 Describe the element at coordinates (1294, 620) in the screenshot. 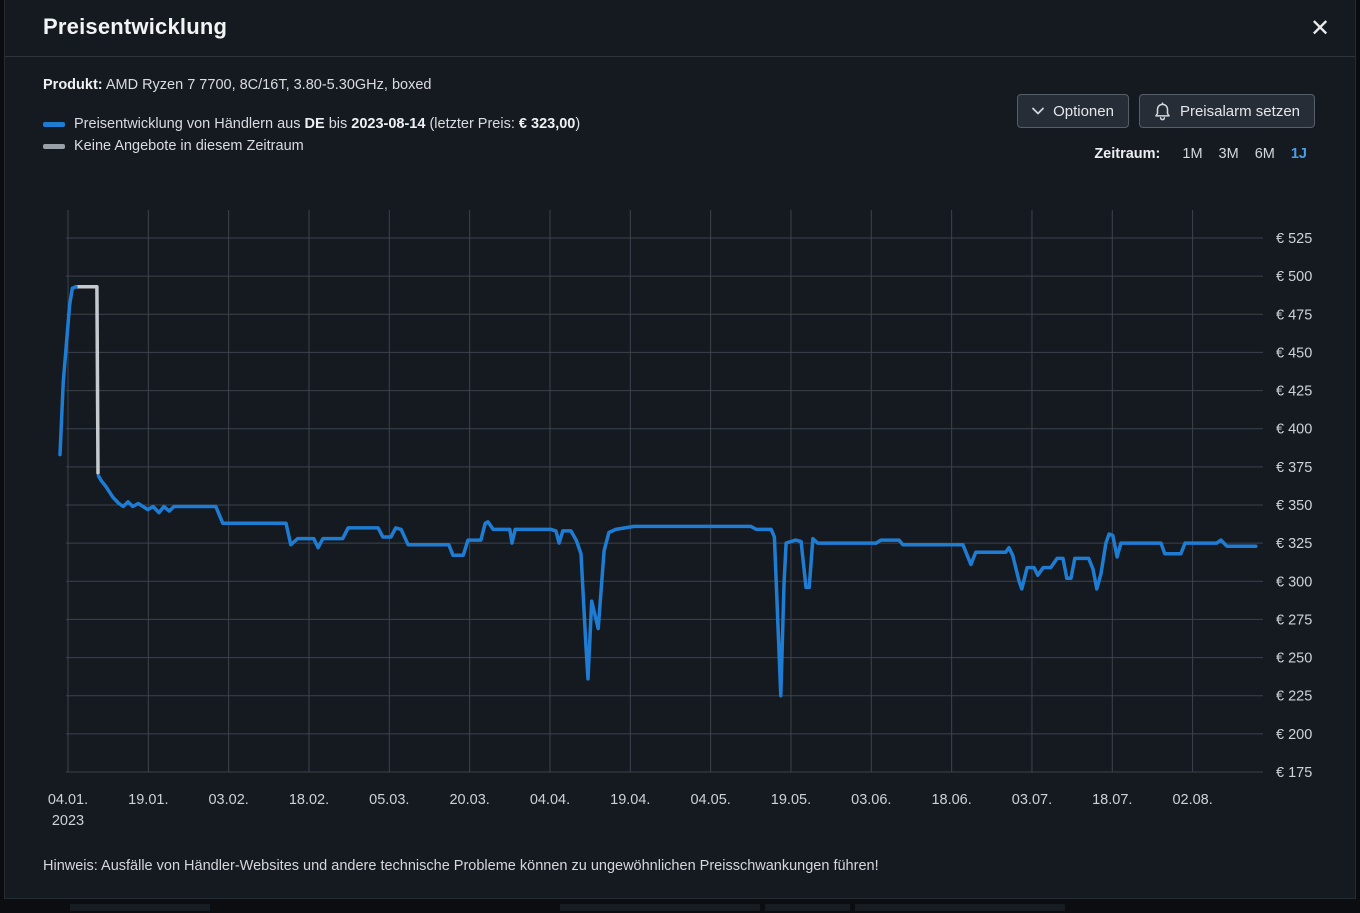

I see `y-axis-label: € 275` at that location.